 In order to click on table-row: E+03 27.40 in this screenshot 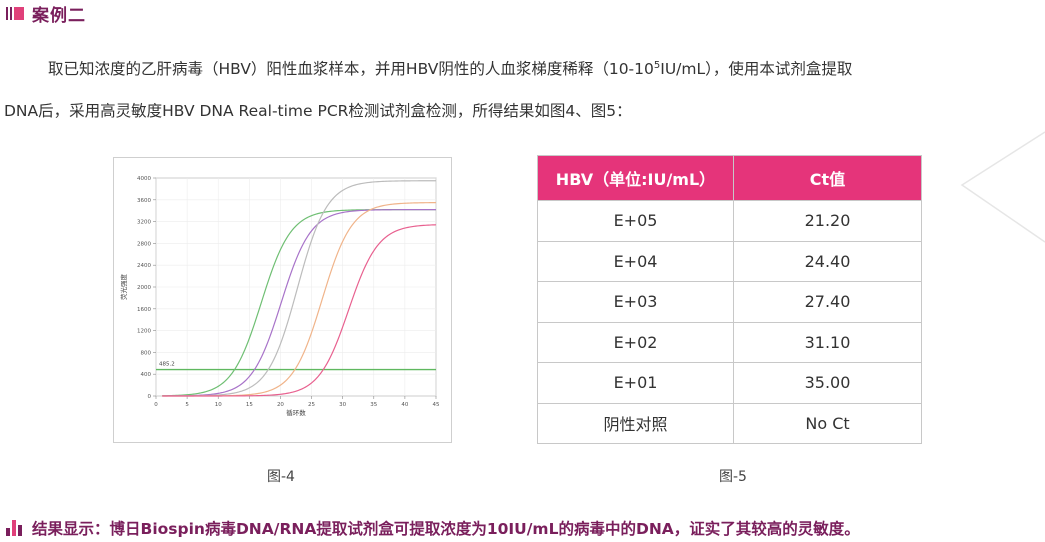, I will do `click(729, 302)`.